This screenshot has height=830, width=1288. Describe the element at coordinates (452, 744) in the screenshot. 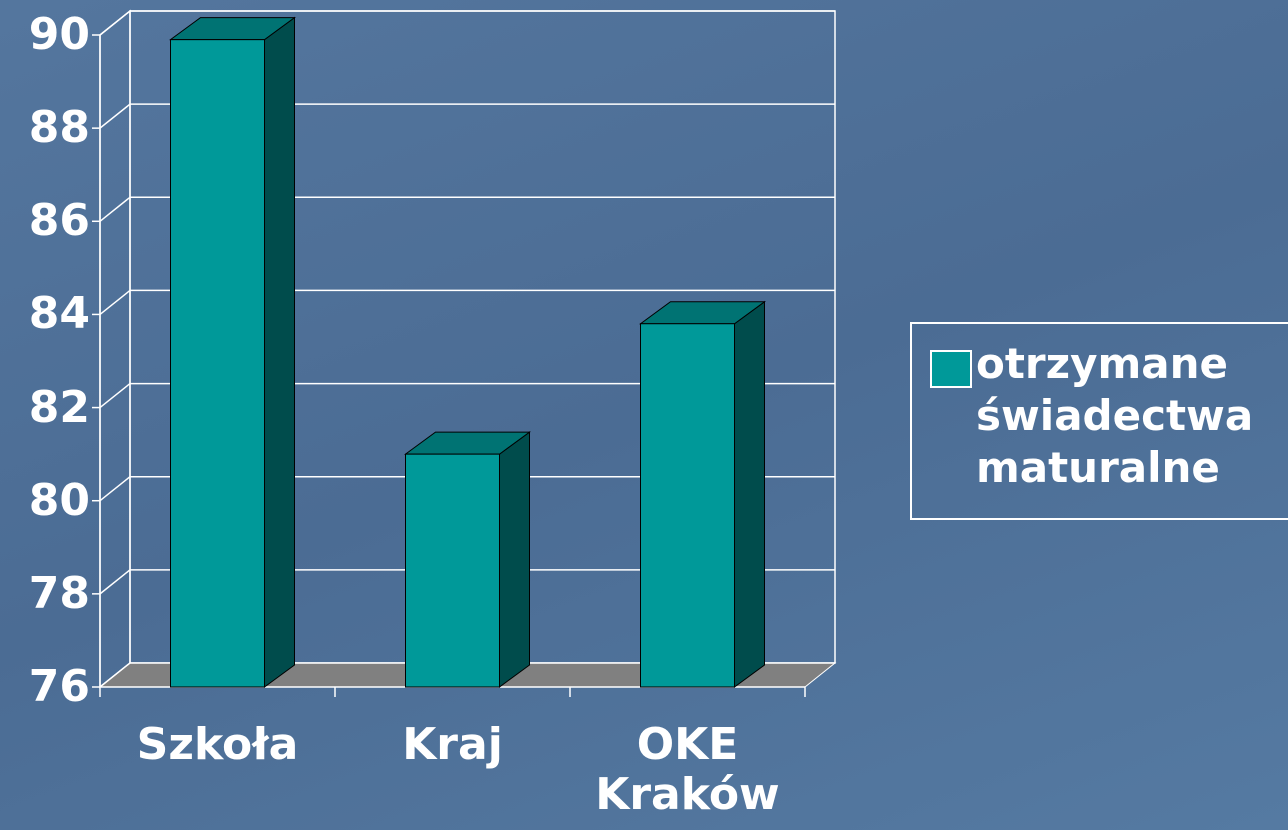

I see `x-tick-label: Kraj` at that location.